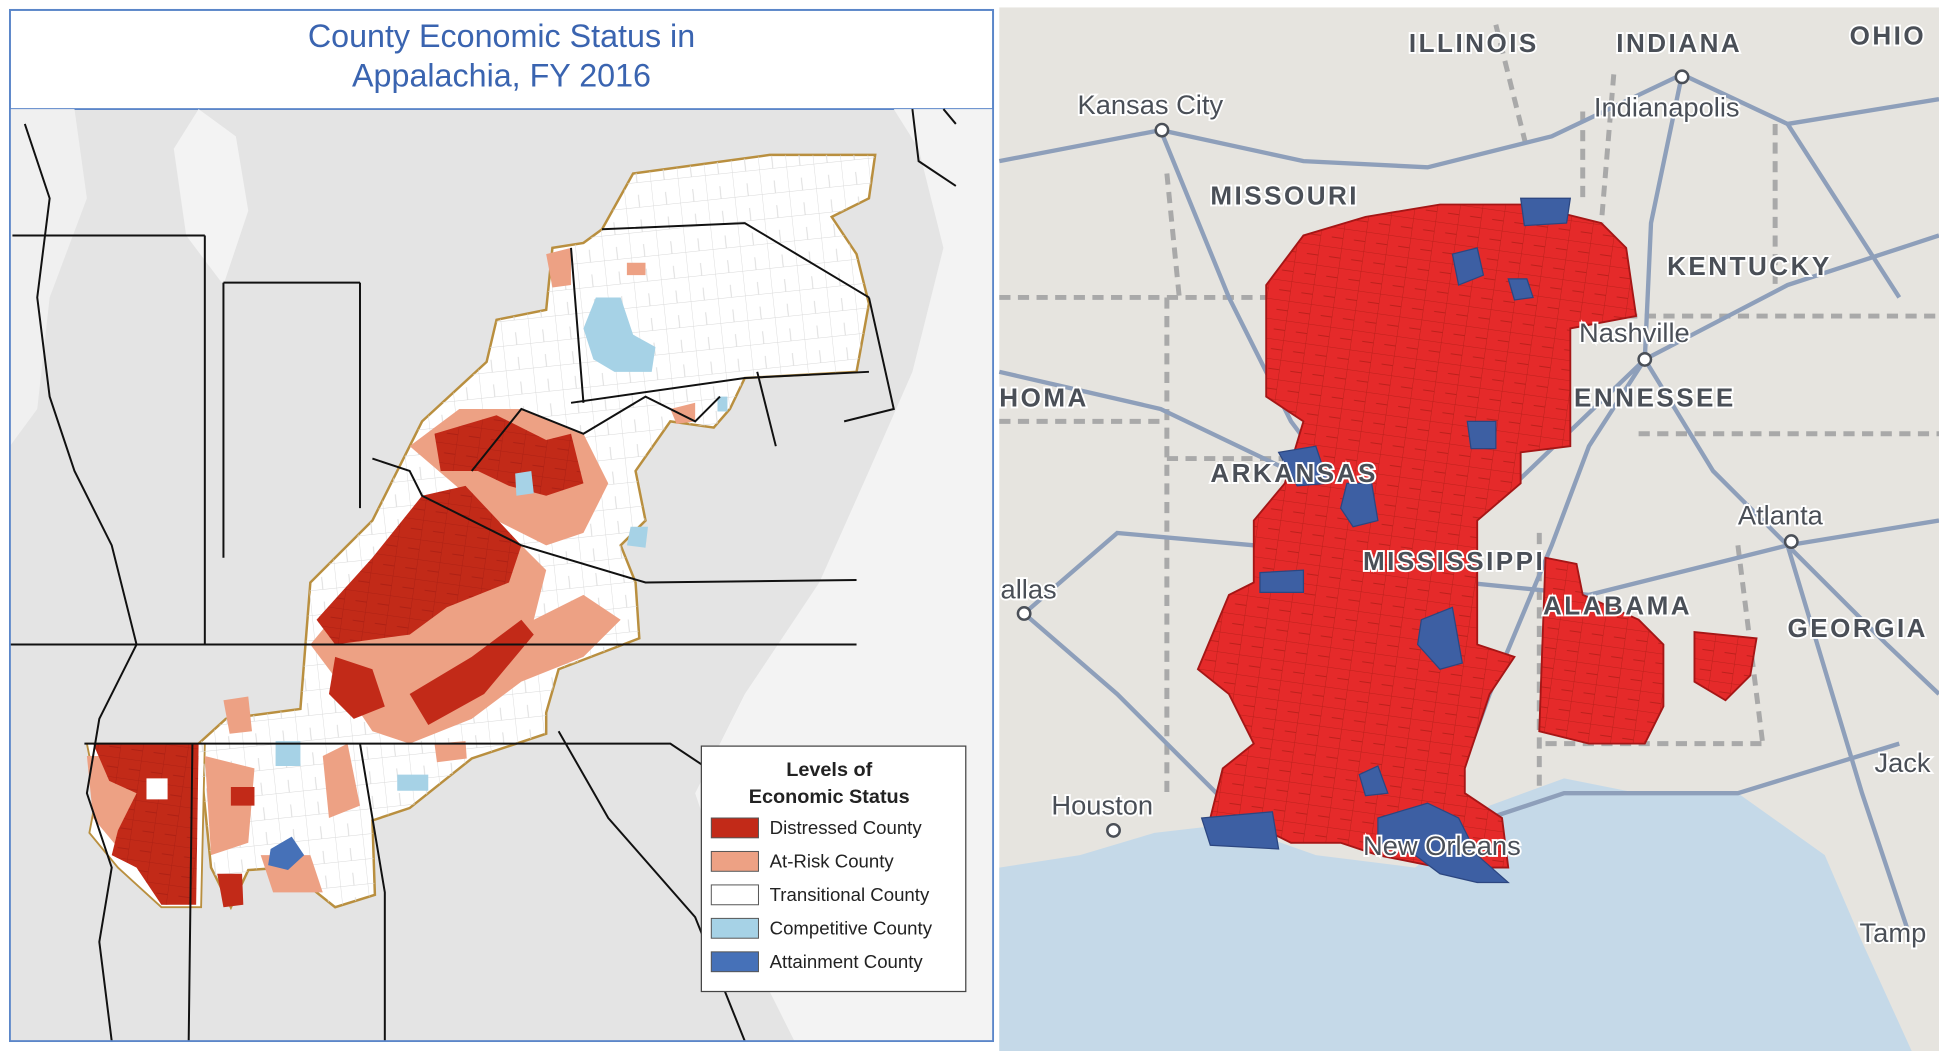 Image resolution: width=1939 pixels, height=1051 pixels. What do you see at coordinates (501, 76) in the screenshot?
I see `map-title: Appalachia, FY 2016` at bounding box center [501, 76].